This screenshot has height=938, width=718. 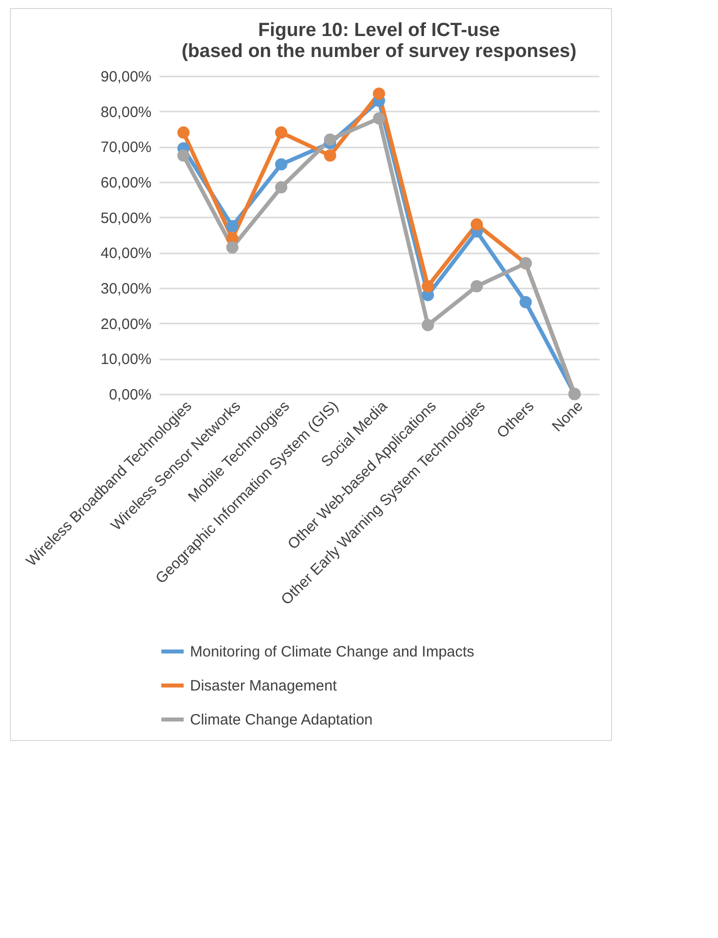 What do you see at coordinates (130, 395) in the screenshot?
I see `y-tick-label: 0,00%` at bounding box center [130, 395].